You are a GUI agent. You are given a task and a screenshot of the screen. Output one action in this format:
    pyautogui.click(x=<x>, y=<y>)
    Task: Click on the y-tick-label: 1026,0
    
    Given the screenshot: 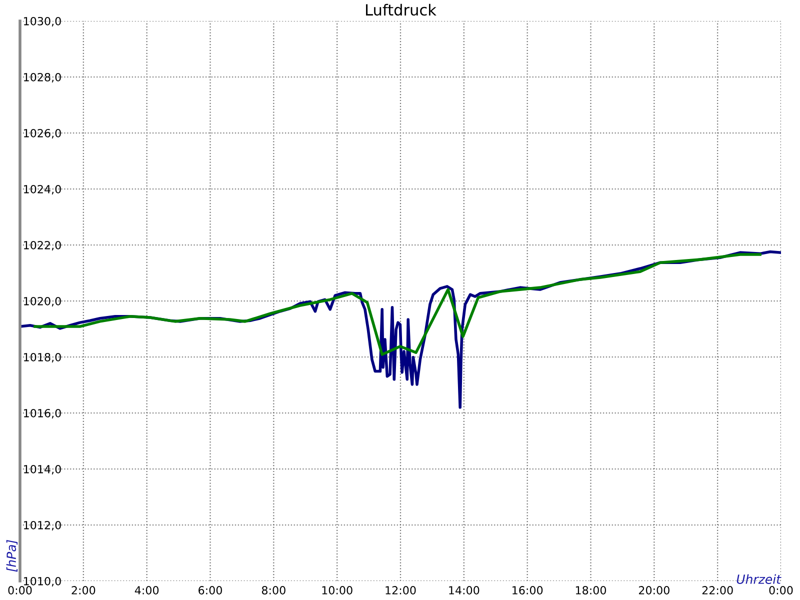 What is the action you would take?
    pyautogui.click(x=42, y=133)
    